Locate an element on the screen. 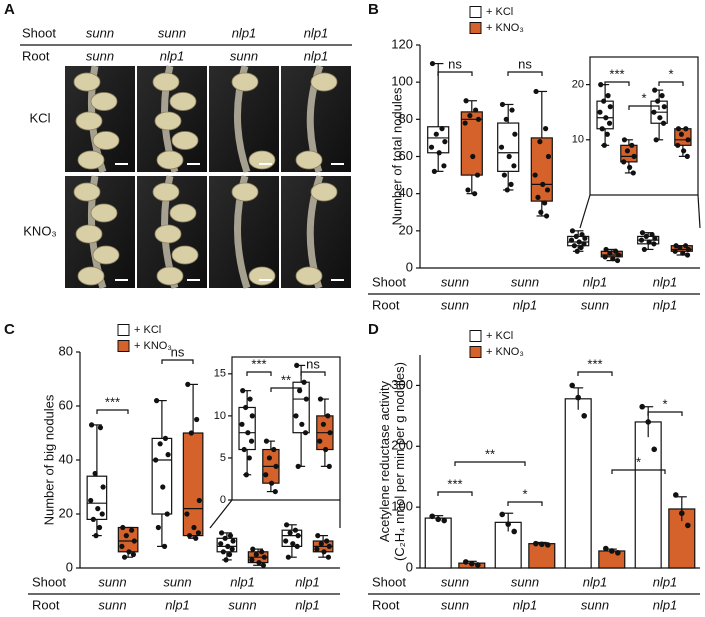 The height and width of the screenshot is (617, 705). legend-label: + KNO₃ is located at coordinates (505, 28).